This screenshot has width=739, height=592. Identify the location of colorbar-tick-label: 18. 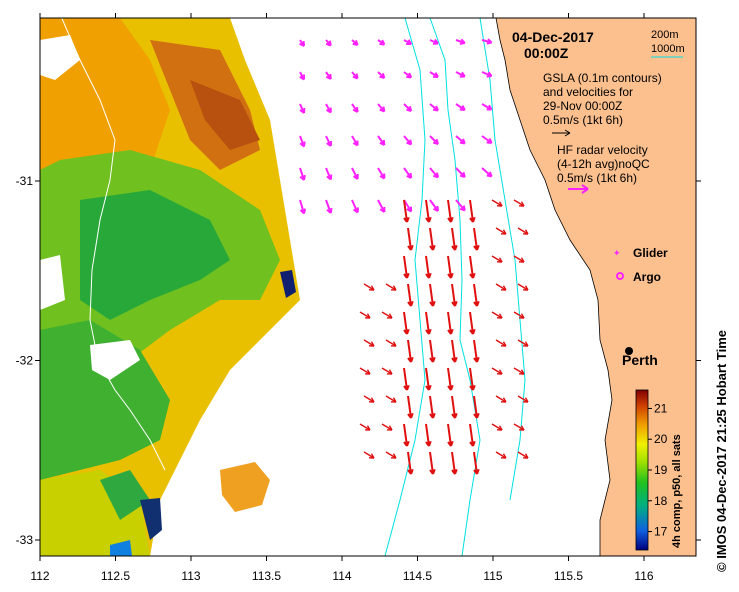
(661, 501).